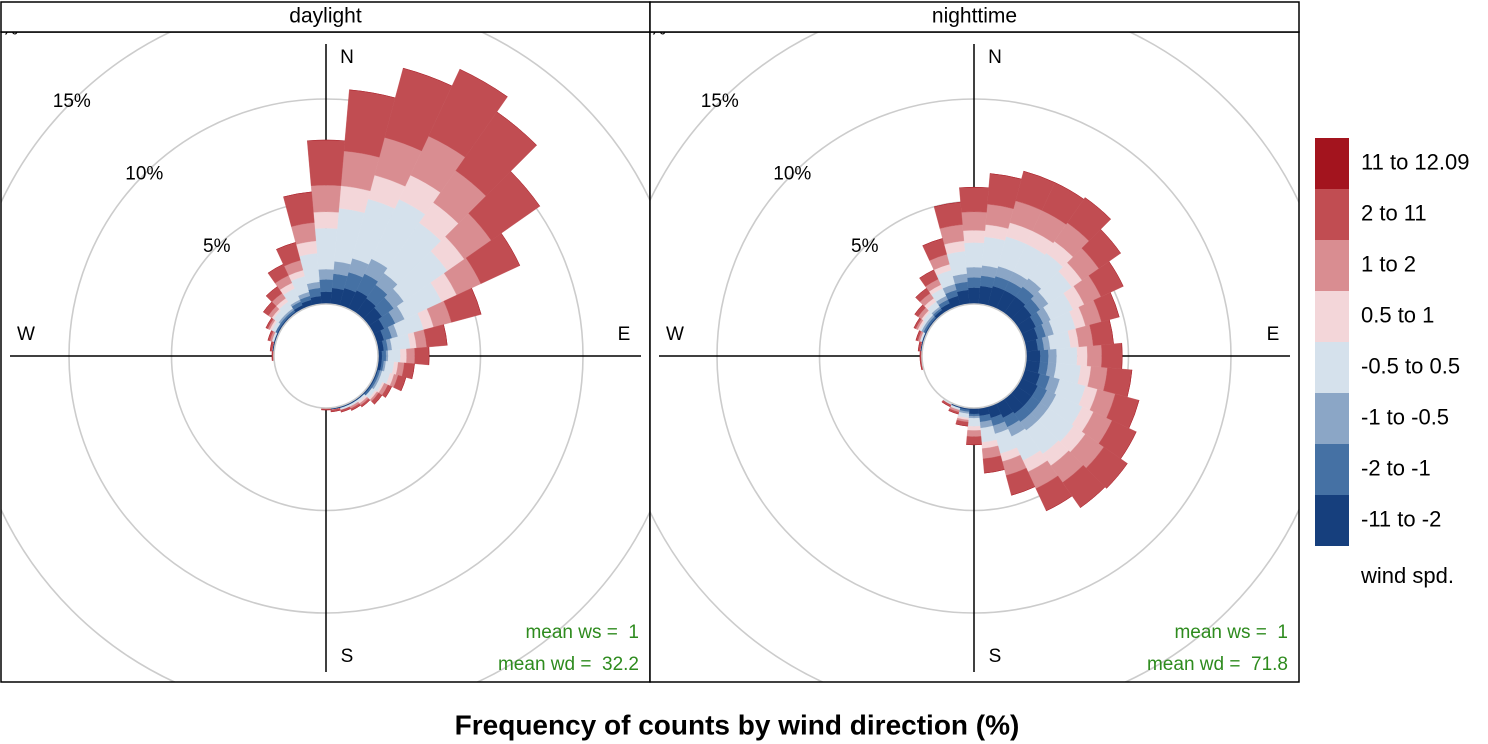  What do you see at coordinates (1410, 365) in the screenshot?
I see `legend-label: -0.5 to 0.5` at bounding box center [1410, 365].